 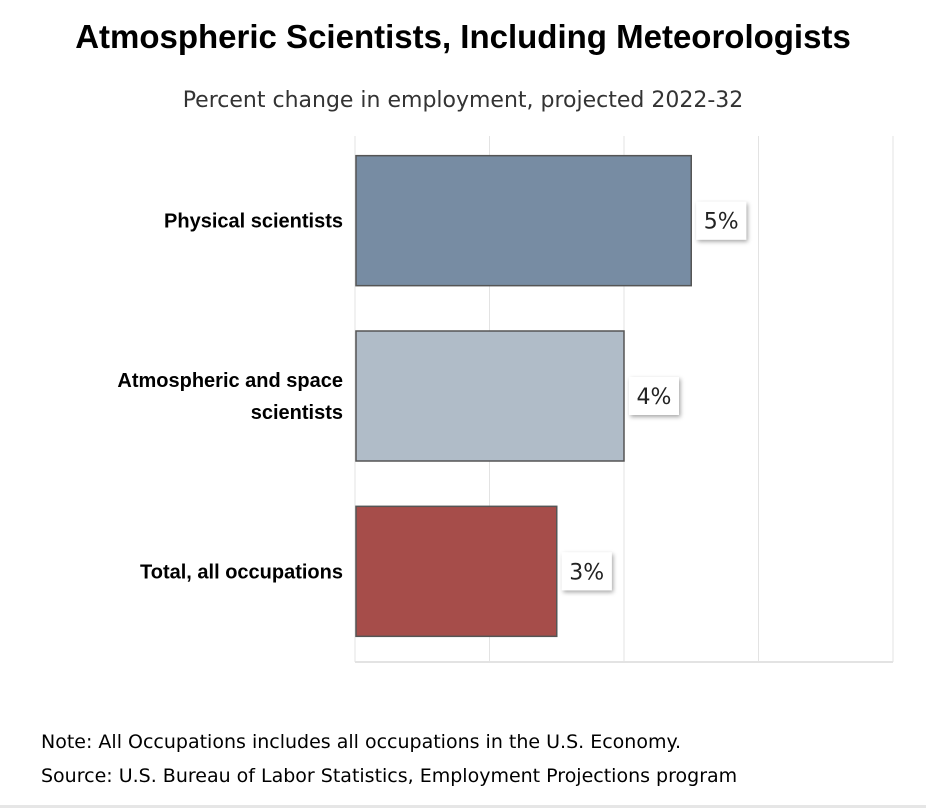 I want to click on data-label-text: 4%, so click(x=654, y=397).